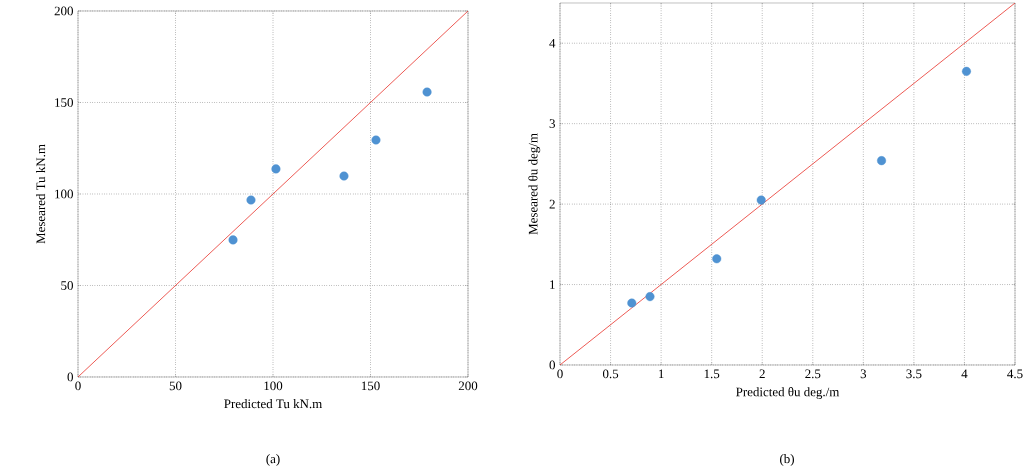  What do you see at coordinates (468, 386) in the screenshot?
I see `x-tick-label: 200` at bounding box center [468, 386].